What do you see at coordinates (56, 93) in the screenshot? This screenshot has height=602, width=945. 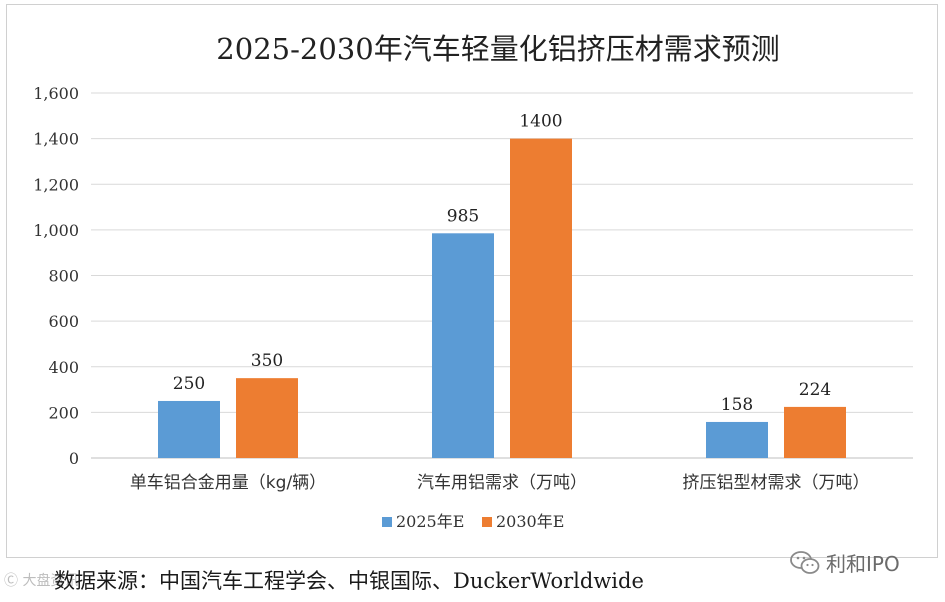 I see `y-tick-label: 1,600` at bounding box center [56, 93].